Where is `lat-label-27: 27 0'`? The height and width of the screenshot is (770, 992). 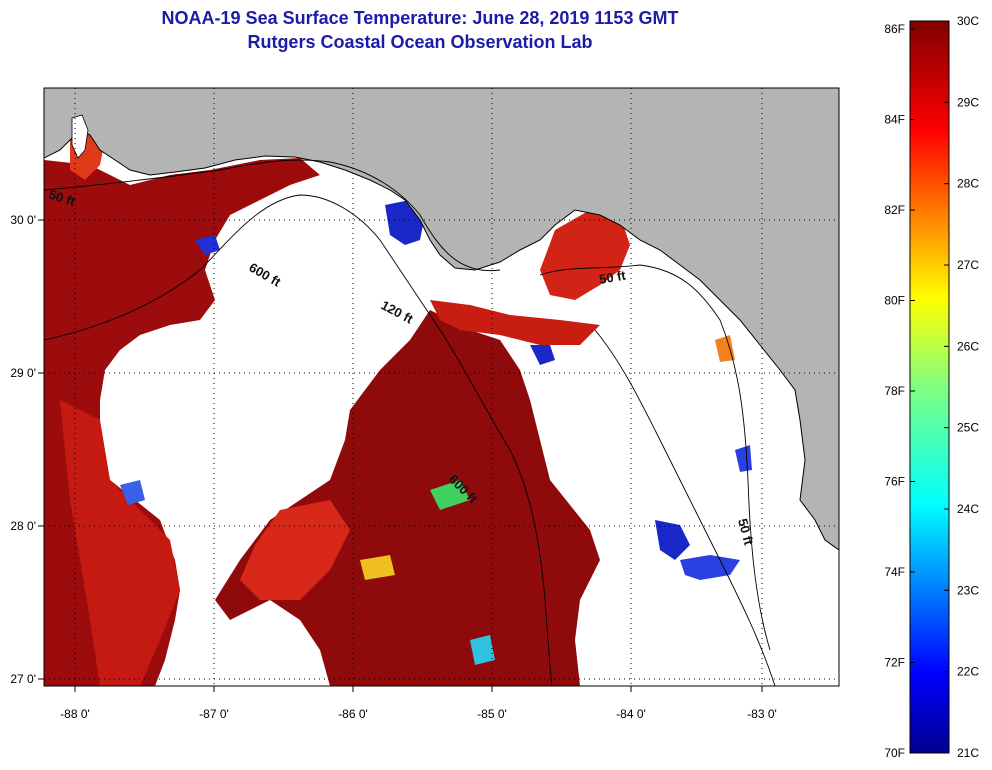
lat-label-27: 27 0' is located at coordinates (23, 679).